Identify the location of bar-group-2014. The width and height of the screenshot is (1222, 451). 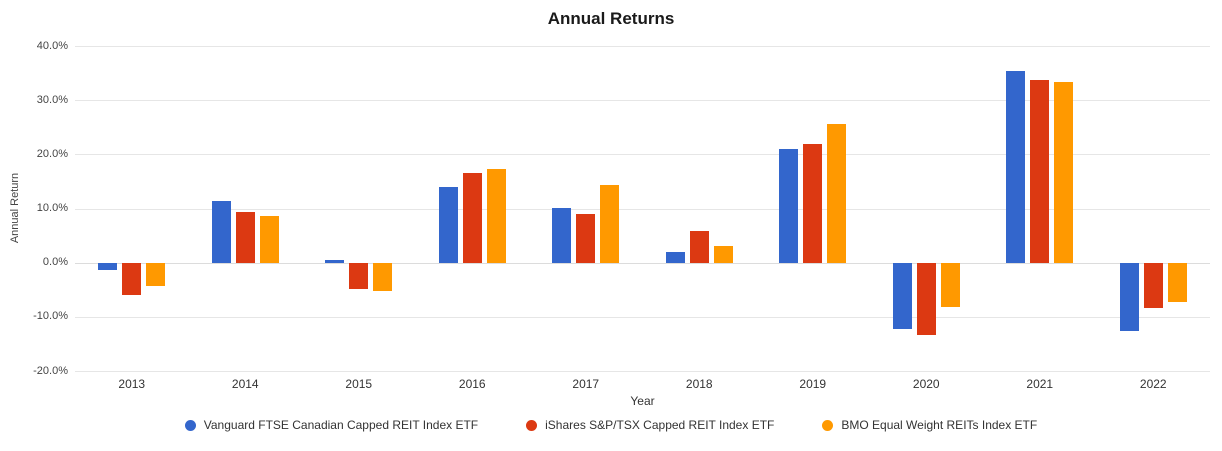
(245, 208).